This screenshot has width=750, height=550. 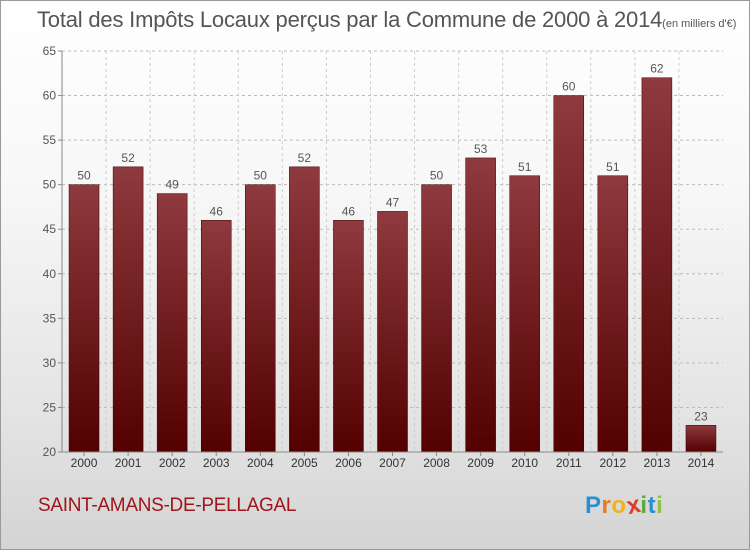 What do you see at coordinates (701, 463) in the screenshot?
I see `x-tick-label: 2014` at bounding box center [701, 463].